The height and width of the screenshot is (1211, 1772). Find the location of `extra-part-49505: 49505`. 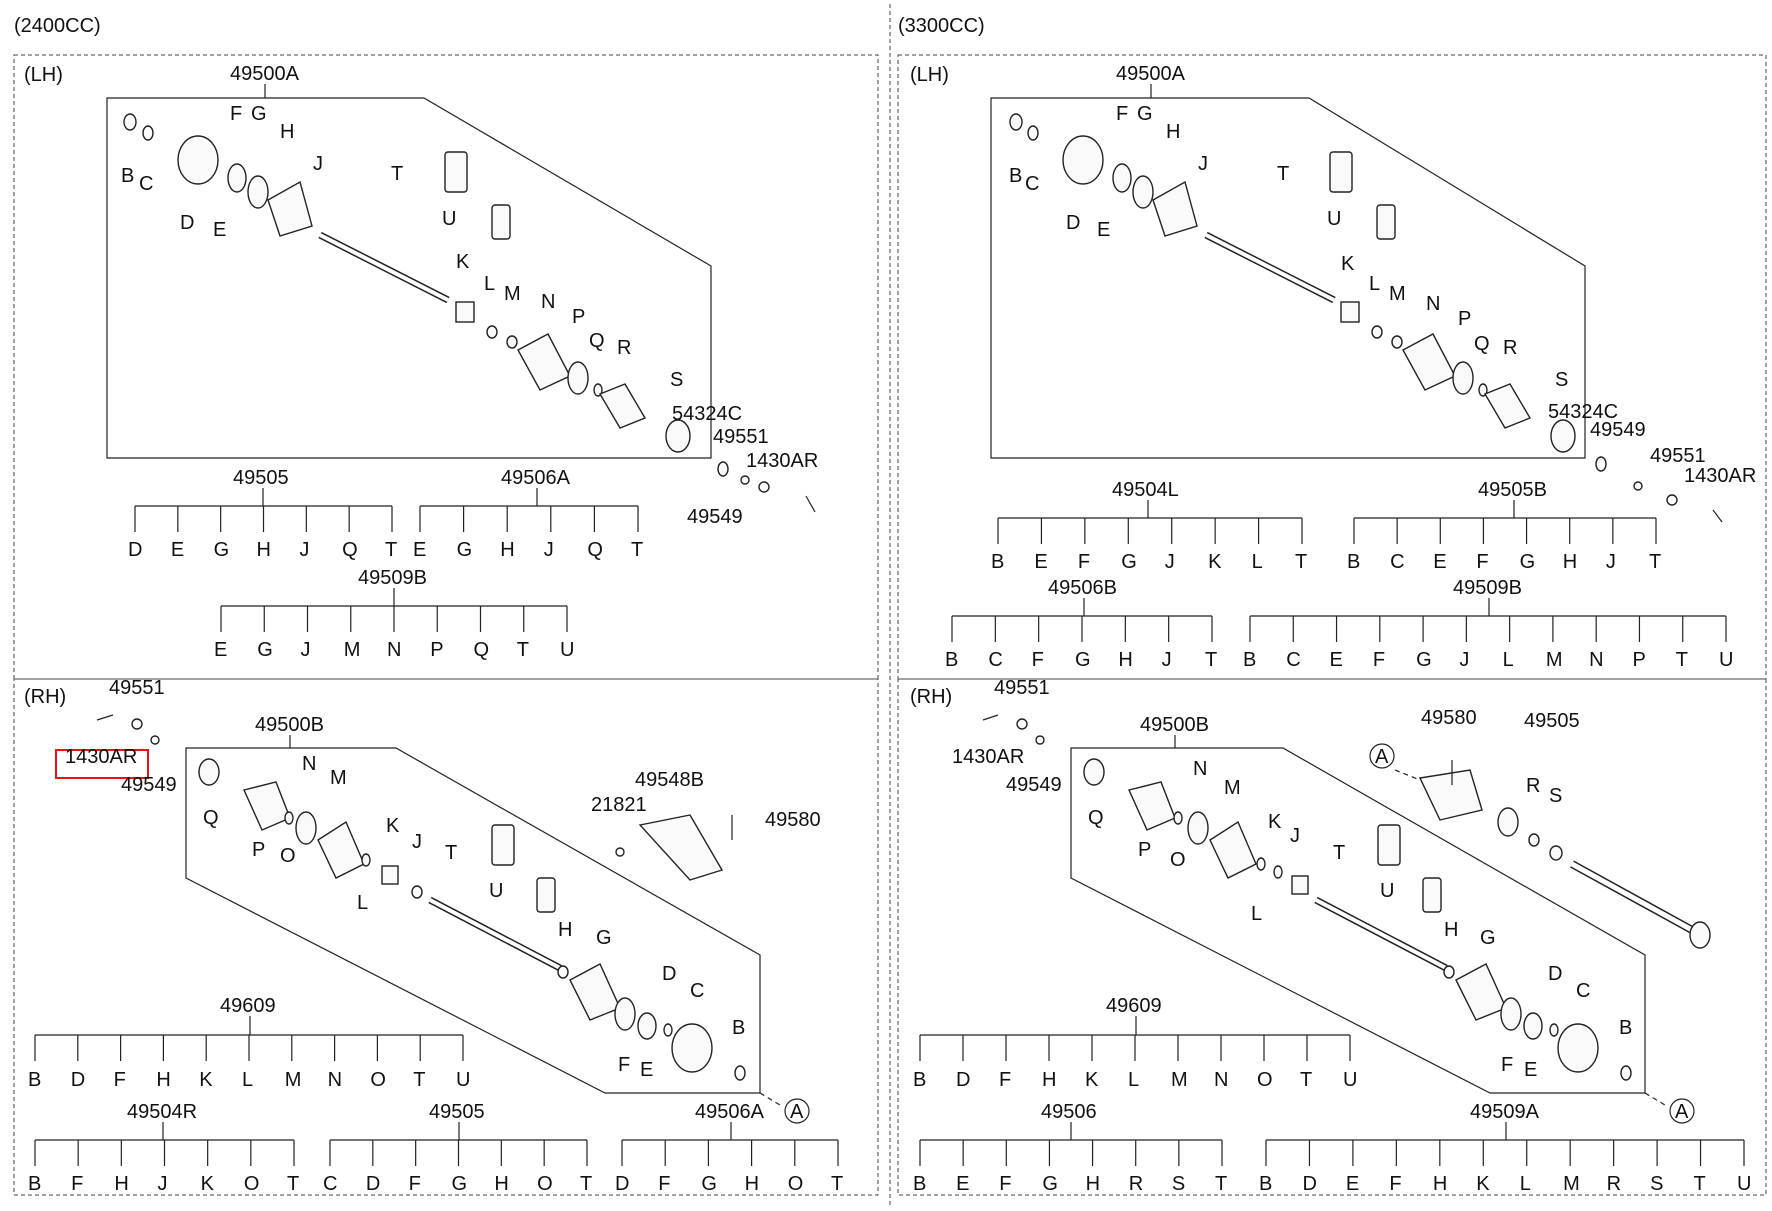

extra-part-49505: 49505 is located at coordinates (1552, 721).